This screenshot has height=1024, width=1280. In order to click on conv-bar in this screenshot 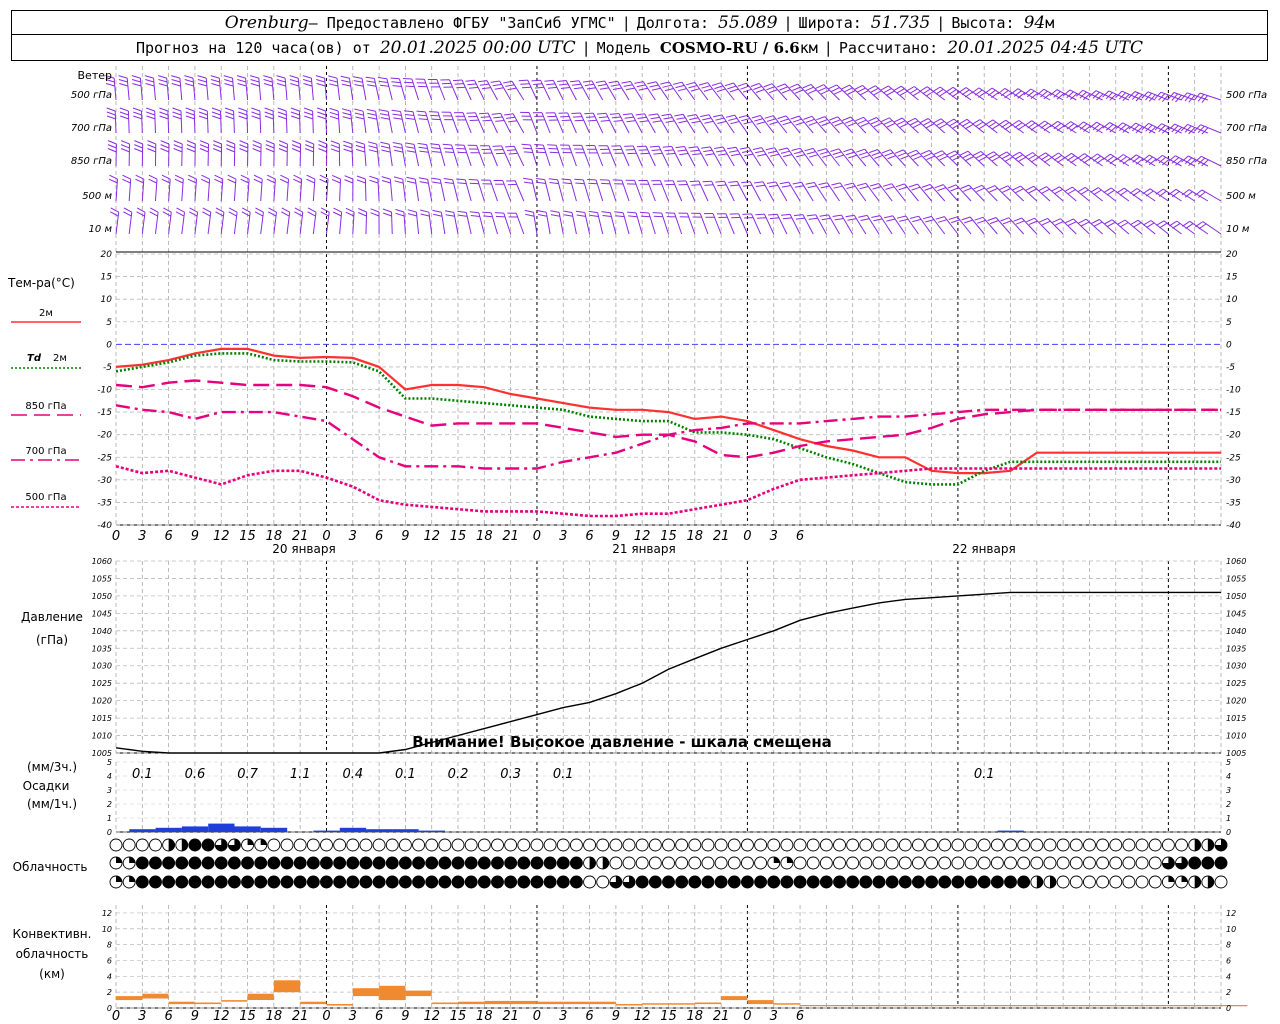, I will do `click(155, 996)`.